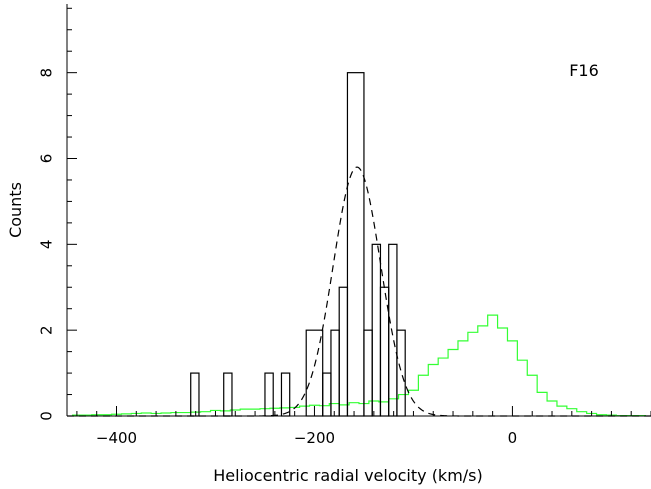  What do you see at coordinates (15, 210) in the screenshot?
I see `y-axis-title: Counts` at bounding box center [15, 210].